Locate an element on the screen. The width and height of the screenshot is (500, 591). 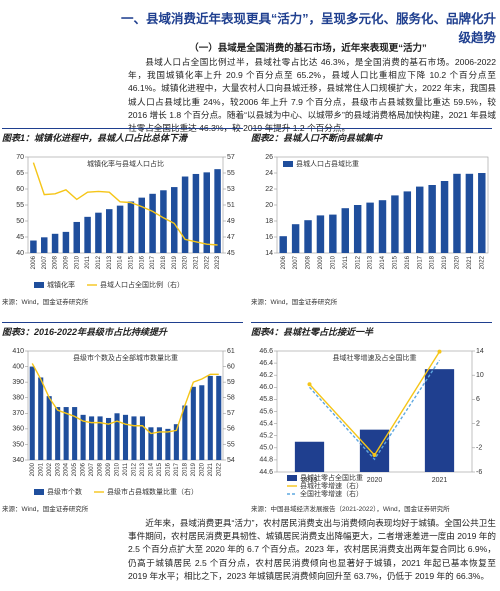
tick-label: 70 is located at coordinates (20, 157).